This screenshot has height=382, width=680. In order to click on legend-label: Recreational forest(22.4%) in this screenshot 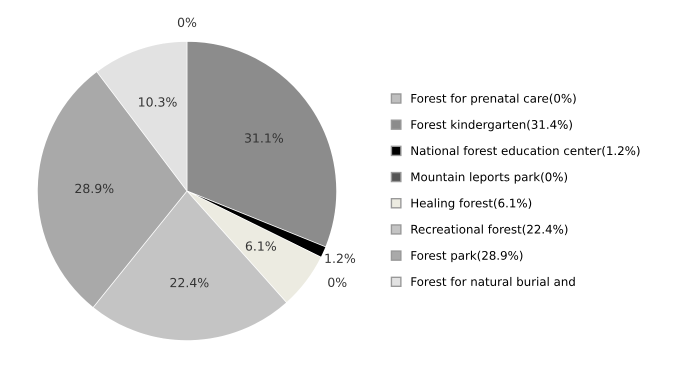, I will do `click(489, 230)`.